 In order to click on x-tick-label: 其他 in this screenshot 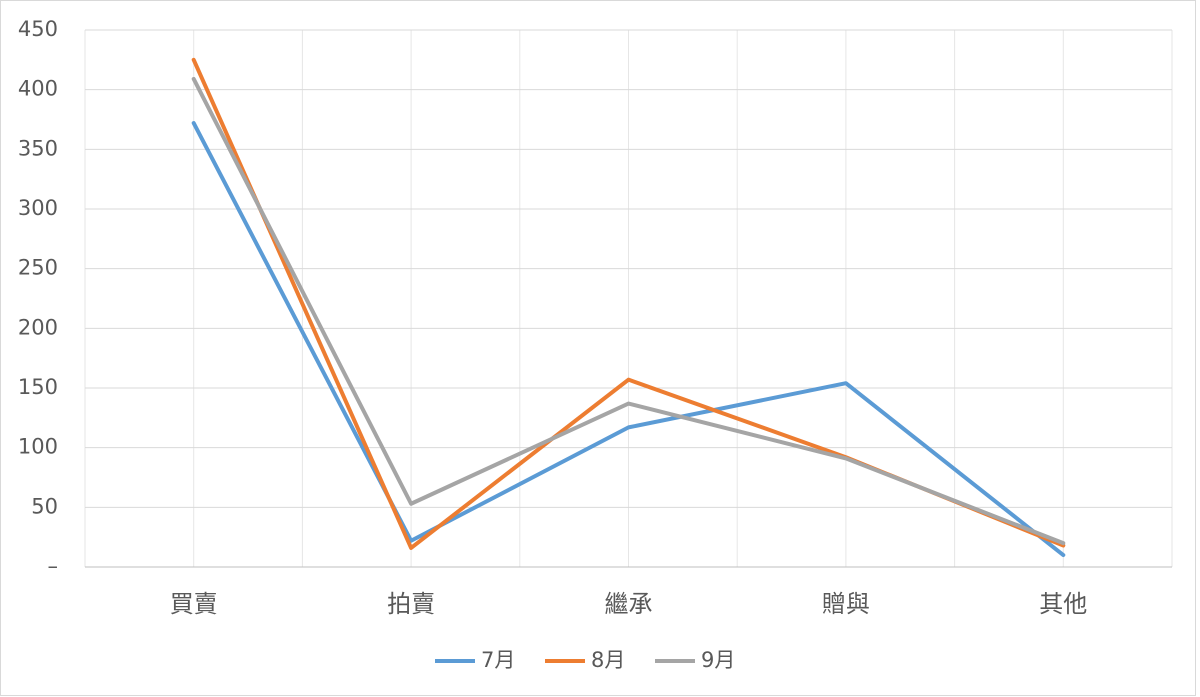, I will do `click(1063, 604)`.